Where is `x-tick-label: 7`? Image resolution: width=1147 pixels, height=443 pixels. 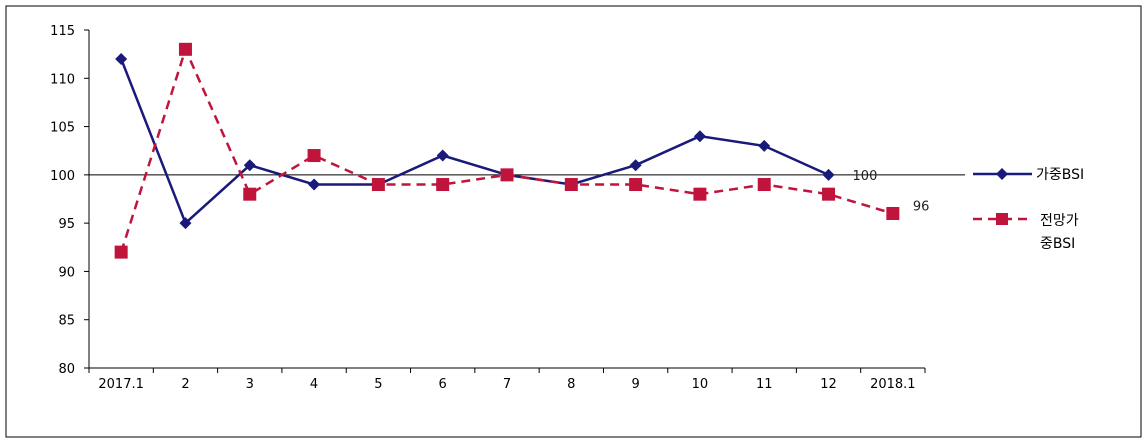 x-tick-label: 7 is located at coordinates (507, 384).